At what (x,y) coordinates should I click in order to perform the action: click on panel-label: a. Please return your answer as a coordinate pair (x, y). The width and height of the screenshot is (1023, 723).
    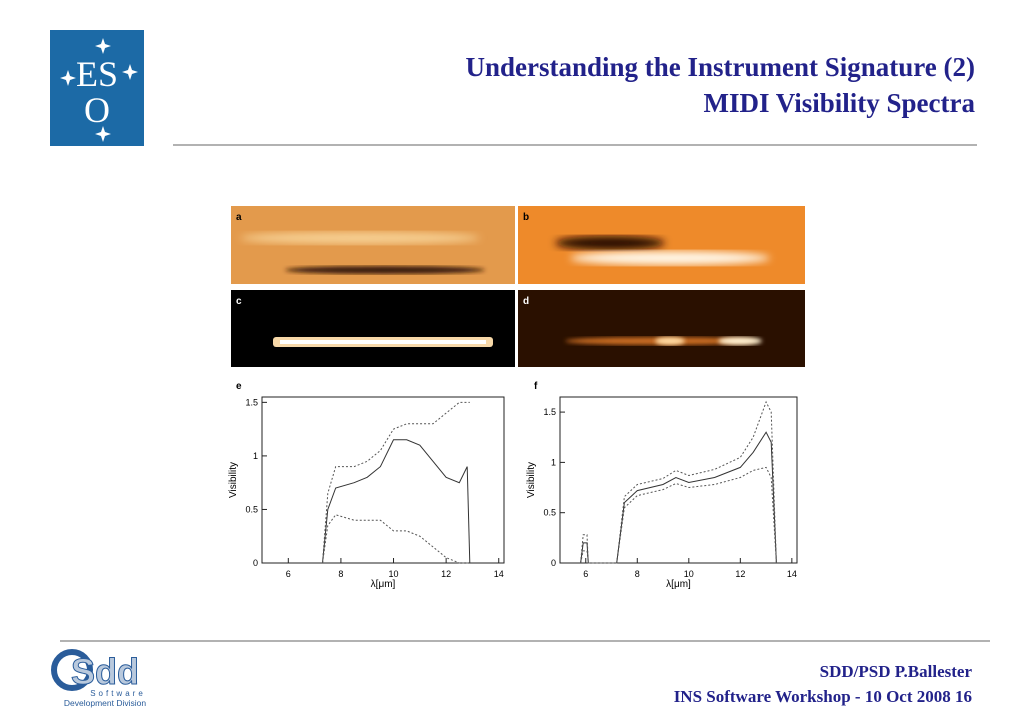
    Looking at the image, I should click on (239, 217).